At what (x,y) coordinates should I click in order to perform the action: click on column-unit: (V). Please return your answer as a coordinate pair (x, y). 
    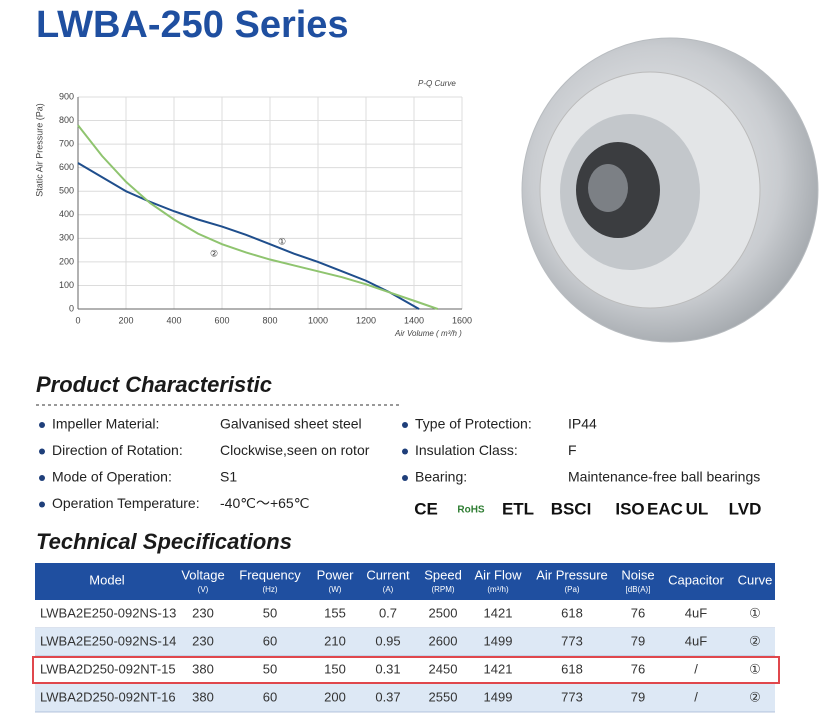
    Looking at the image, I should click on (203, 589).